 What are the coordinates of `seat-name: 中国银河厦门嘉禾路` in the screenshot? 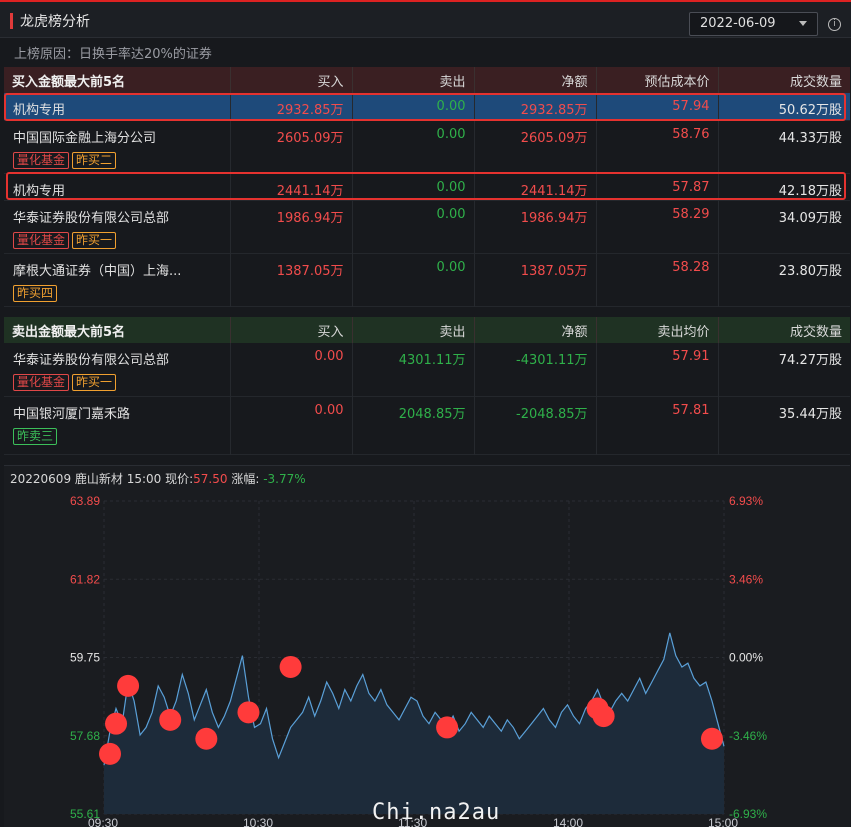 It's located at (72, 414).